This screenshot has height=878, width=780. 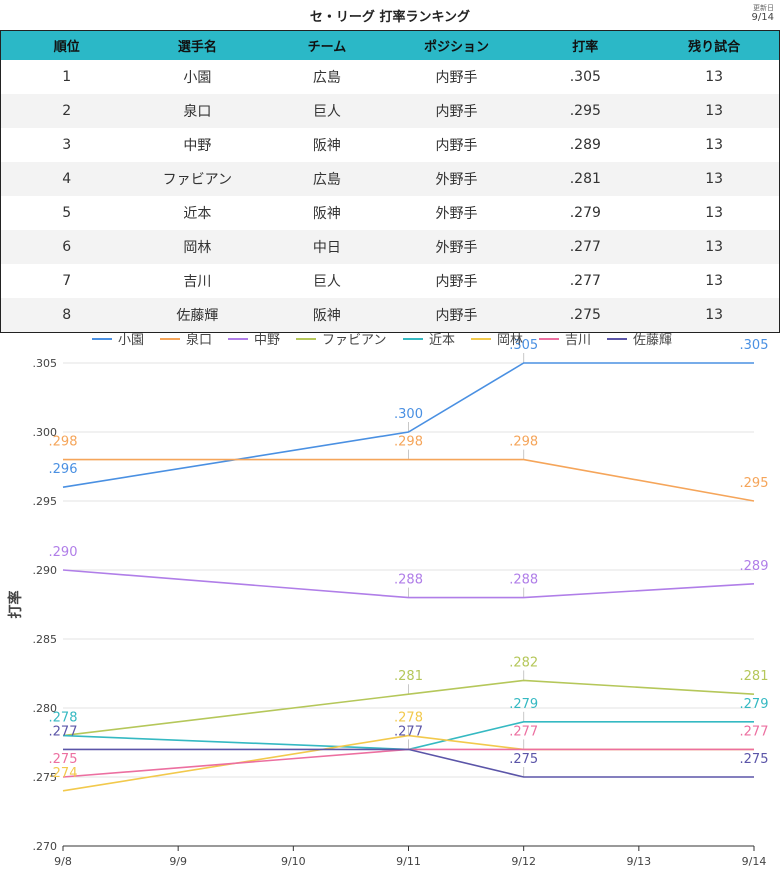 I want to click on legend-item: 吉川, so click(x=565, y=340).